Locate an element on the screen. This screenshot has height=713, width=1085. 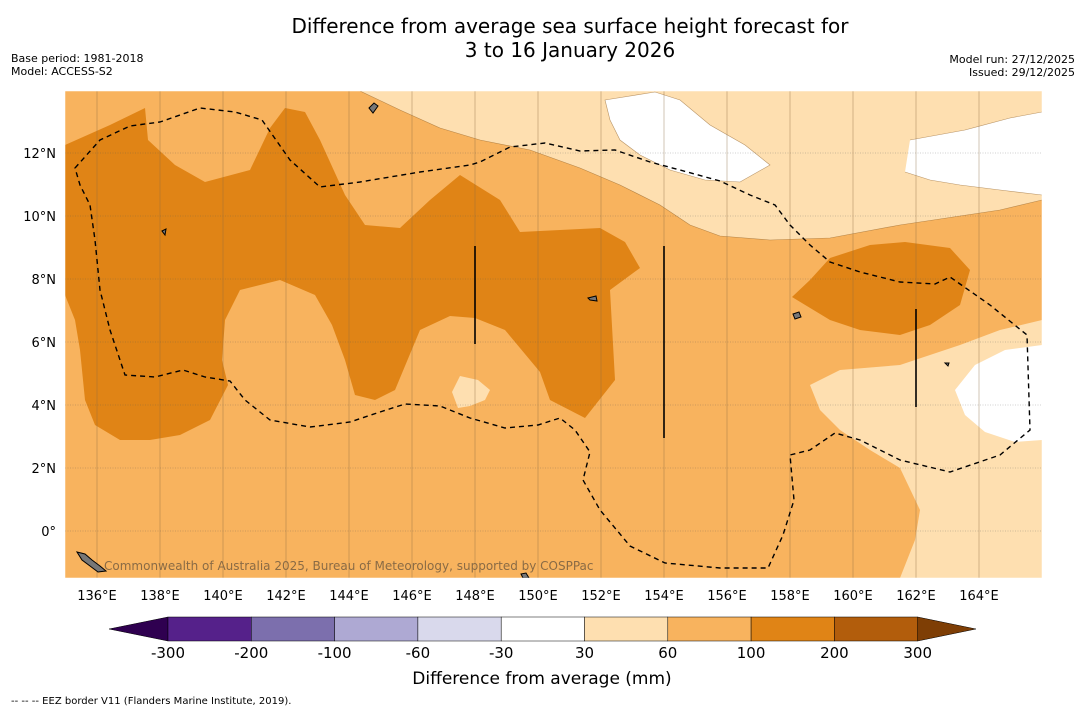
lat-tick-labels: 12°N 10°N 8°N 6°N 4°N 2°N 0° is located at coordinates (39, 343).